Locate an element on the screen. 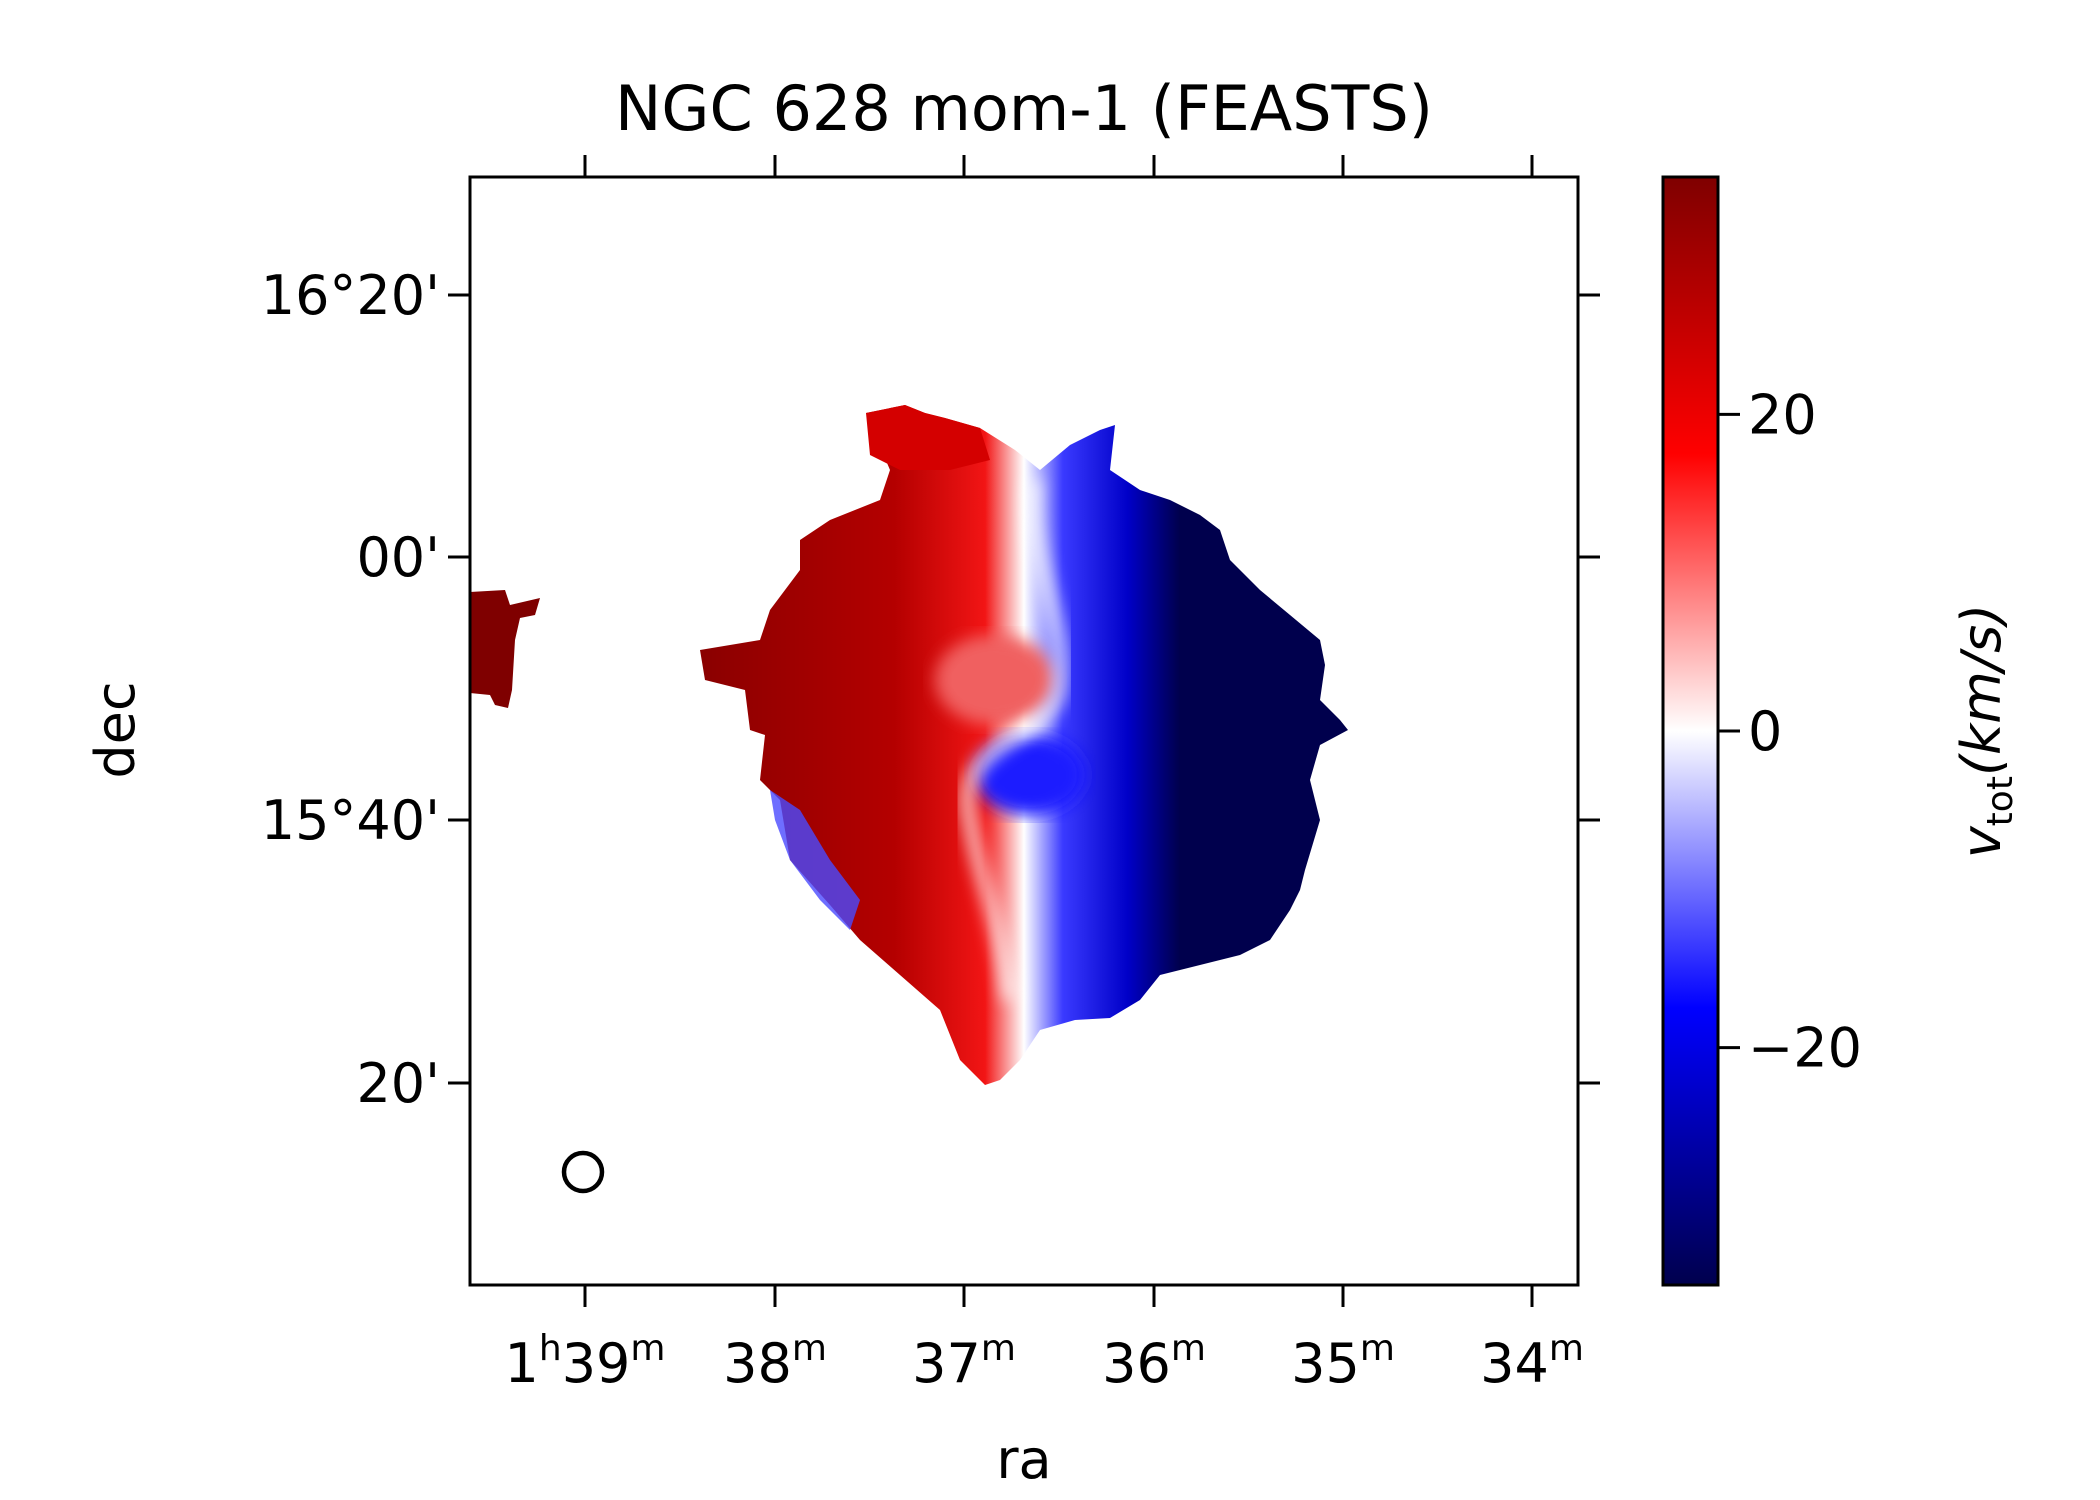 This screenshot has width=2100, height=1500. colorbar-tick-label: 20 is located at coordinates (1782, 414).